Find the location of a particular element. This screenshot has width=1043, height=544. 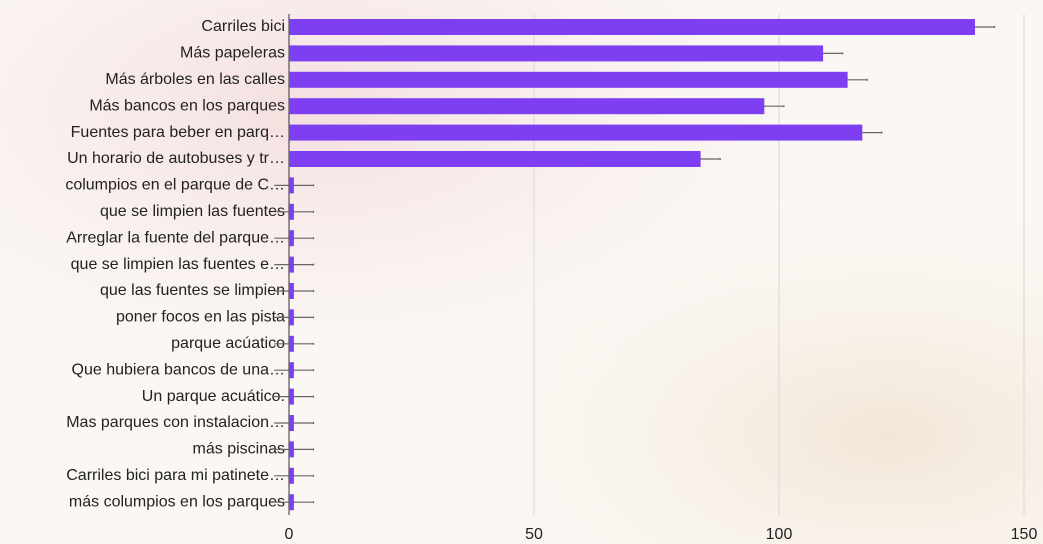

y-tick-label: más piscinas is located at coordinates (239, 449).